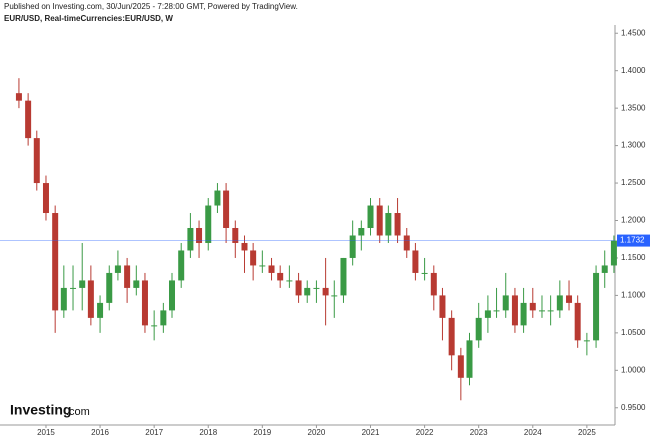 The image size is (650, 440). I want to click on y-tick-label: 1.4000, so click(633, 70).